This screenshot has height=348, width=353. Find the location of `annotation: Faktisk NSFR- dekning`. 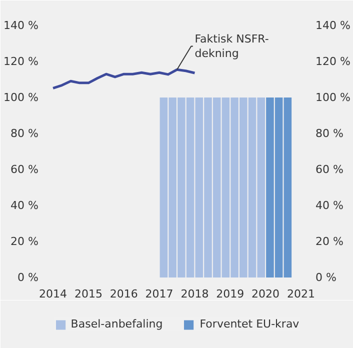

annotation: Faktisk NSFR- dekning is located at coordinates (231, 46).